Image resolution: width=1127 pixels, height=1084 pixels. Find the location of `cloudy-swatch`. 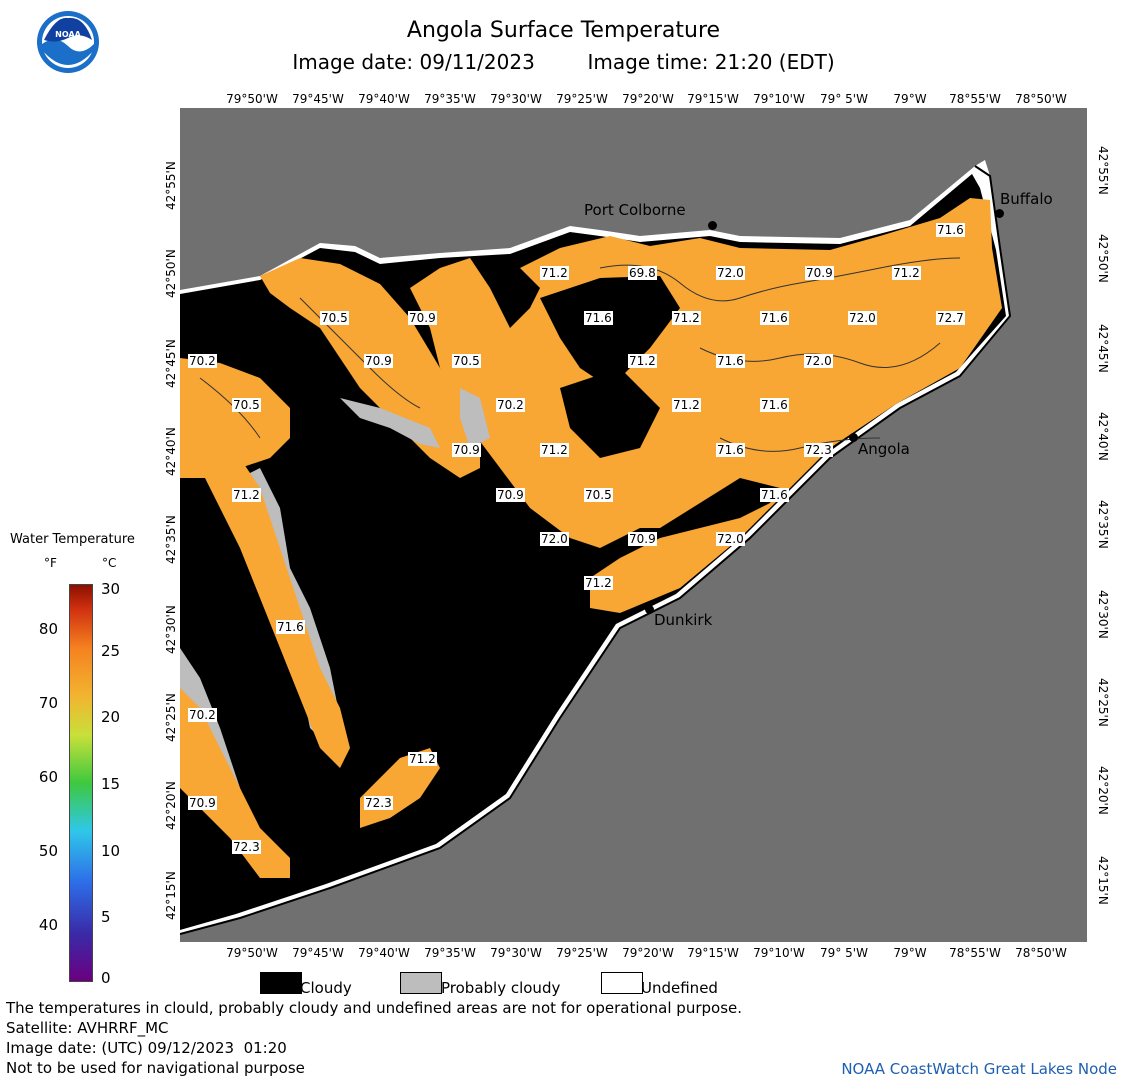

cloudy-swatch is located at coordinates (281, 983).